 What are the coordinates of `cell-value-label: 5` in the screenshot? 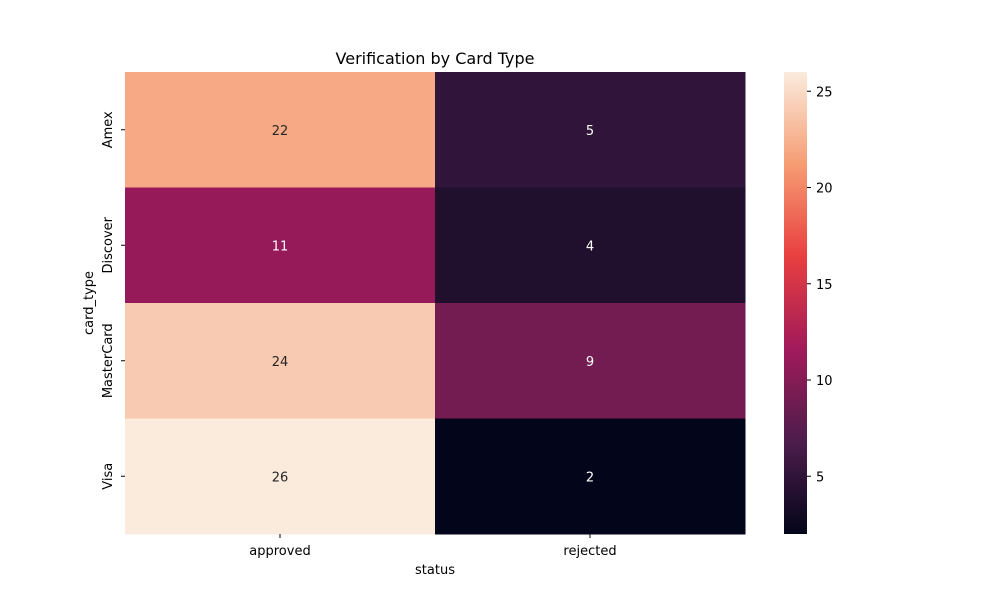 It's located at (590, 131).